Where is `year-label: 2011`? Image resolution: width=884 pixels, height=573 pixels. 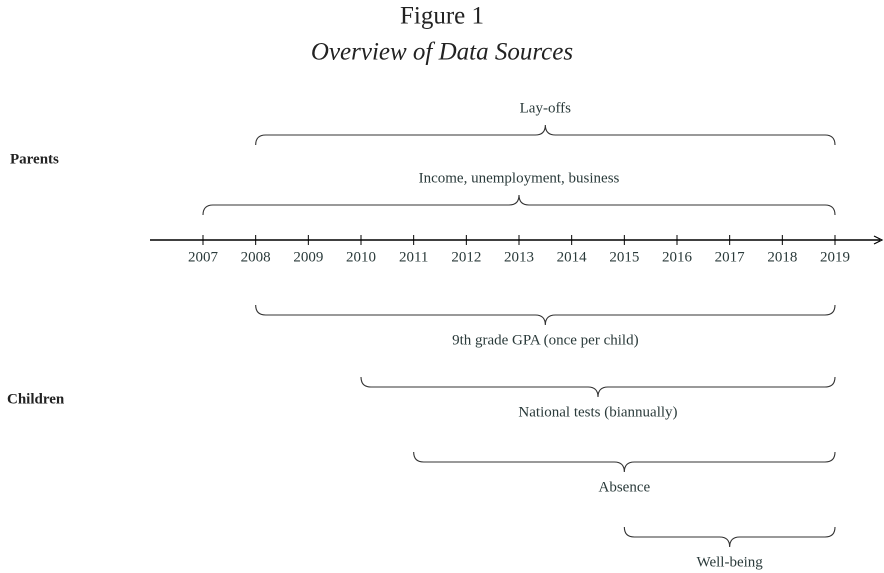
year-label: 2011 is located at coordinates (413, 257).